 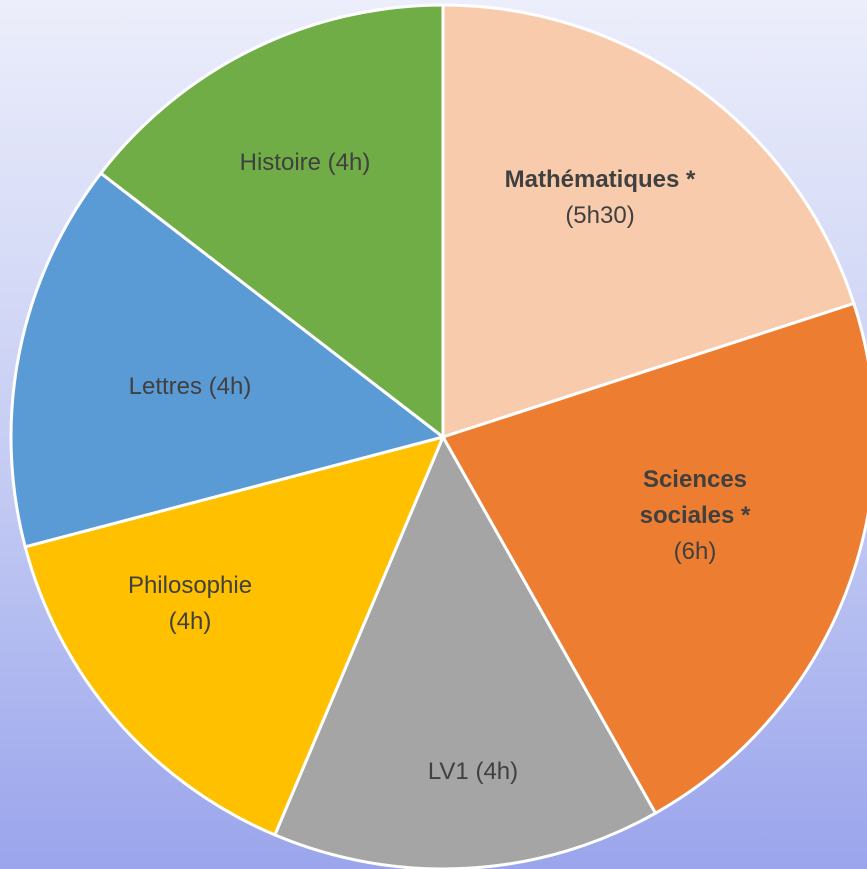 I want to click on category-label: Mathématiques *, so click(x=600, y=179).